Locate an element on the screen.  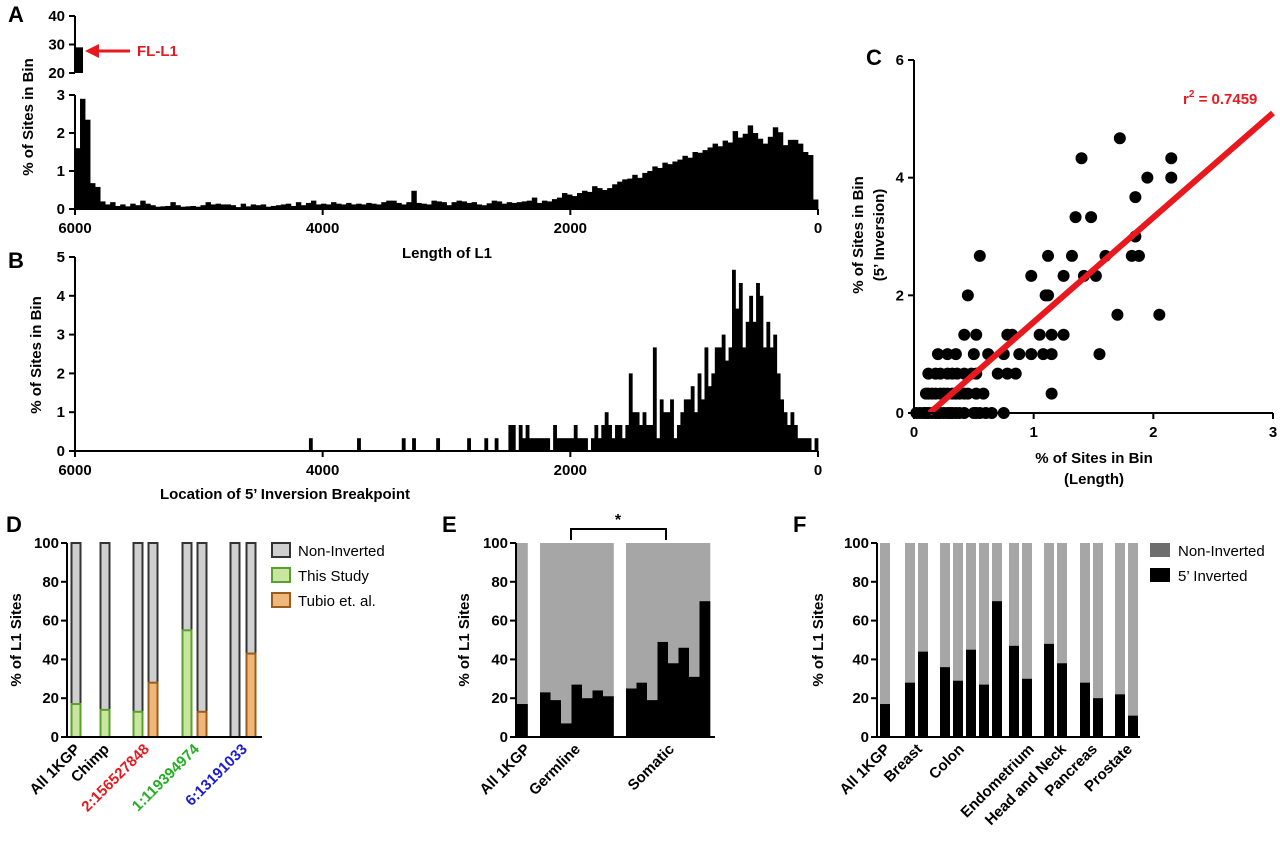
y-tick-label: 100 is located at coordinates (495, 543).